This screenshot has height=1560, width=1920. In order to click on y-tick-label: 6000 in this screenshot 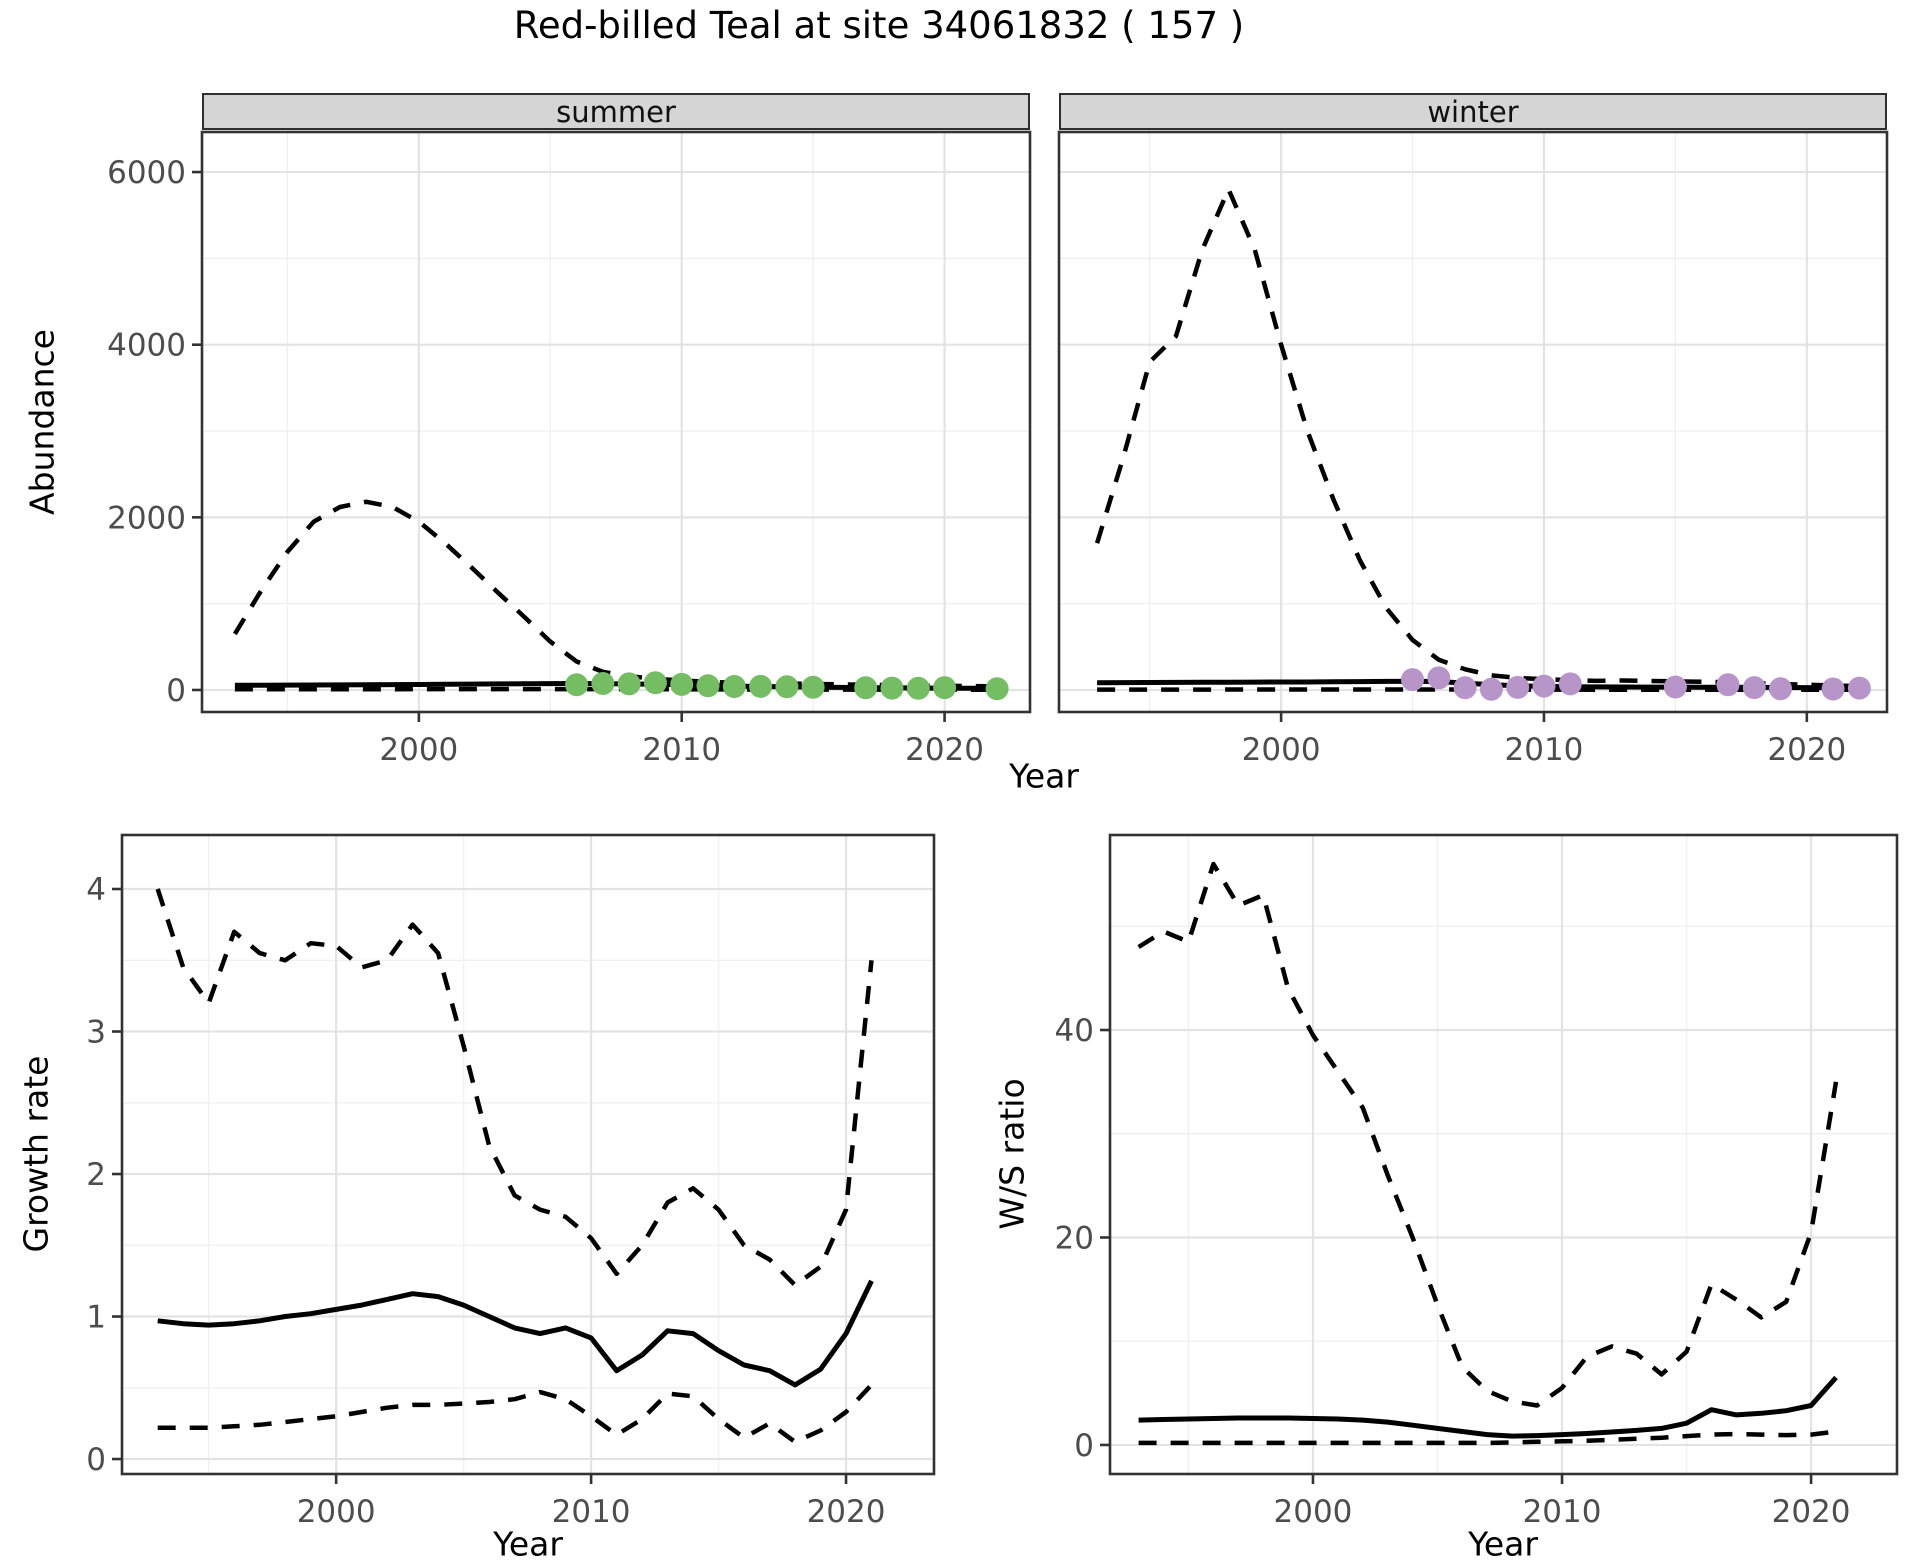, I will do `click(146, 173)`.